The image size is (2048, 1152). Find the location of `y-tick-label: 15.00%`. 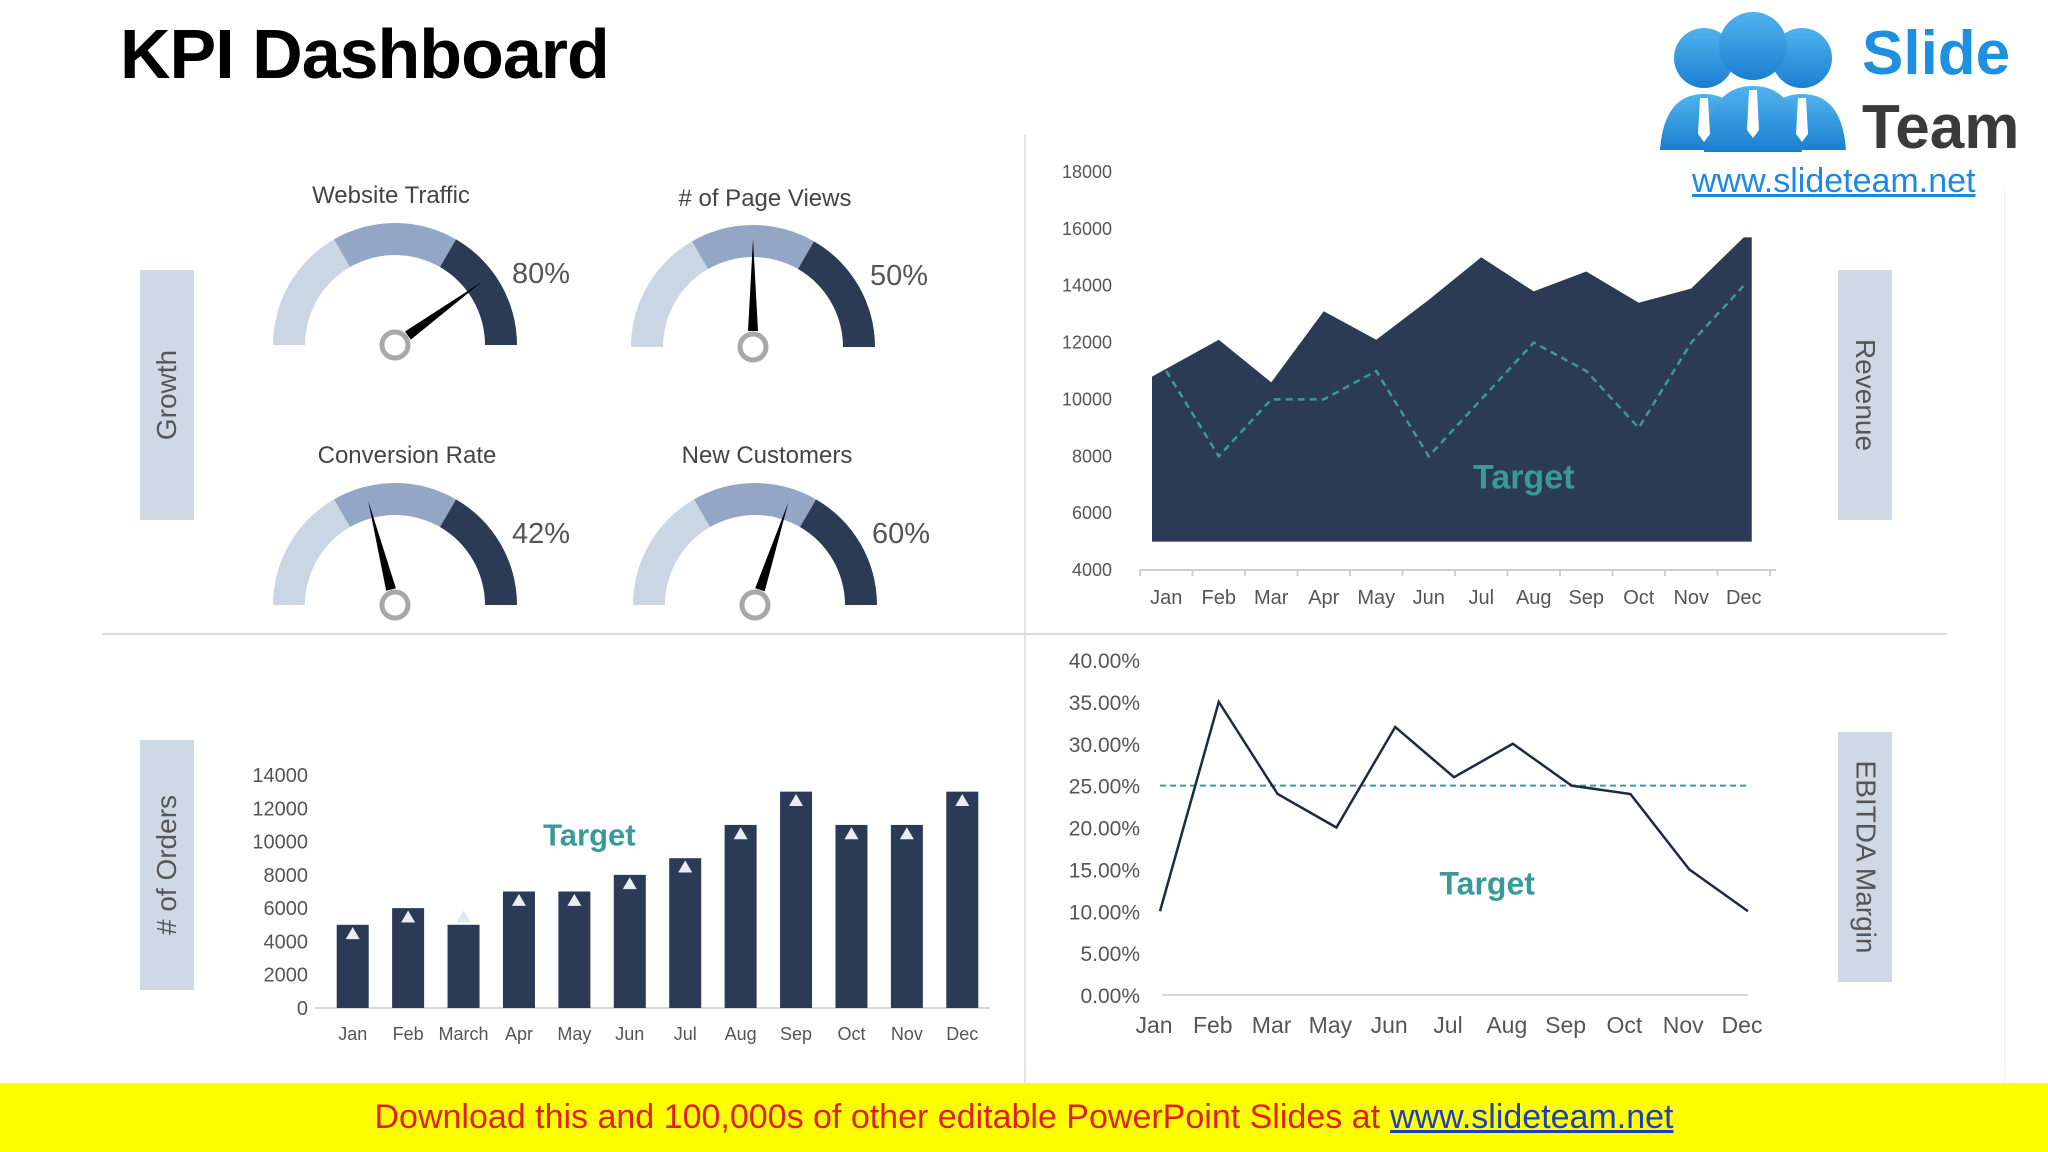

y-tick-label: 15.00% is located at coordinates (1104, 870).